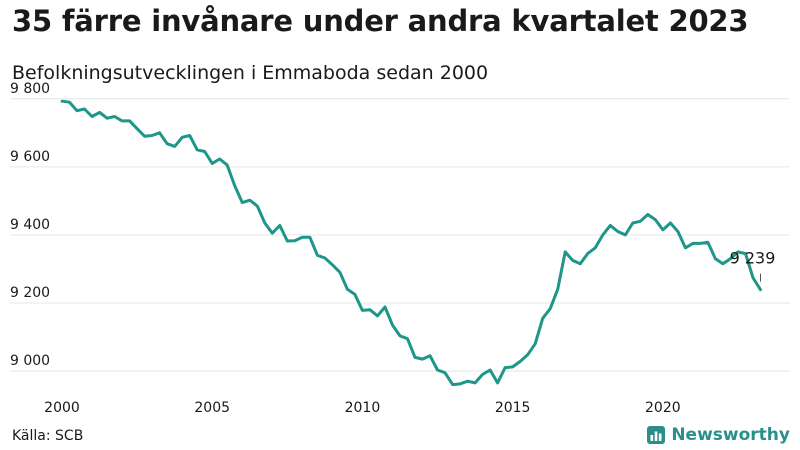 This screenshot has height=450, width=800. What do you see at coordinates (62, 408) in the screenshot?
I see `x-tick-label: 2000` at bounding box center [62, 408].